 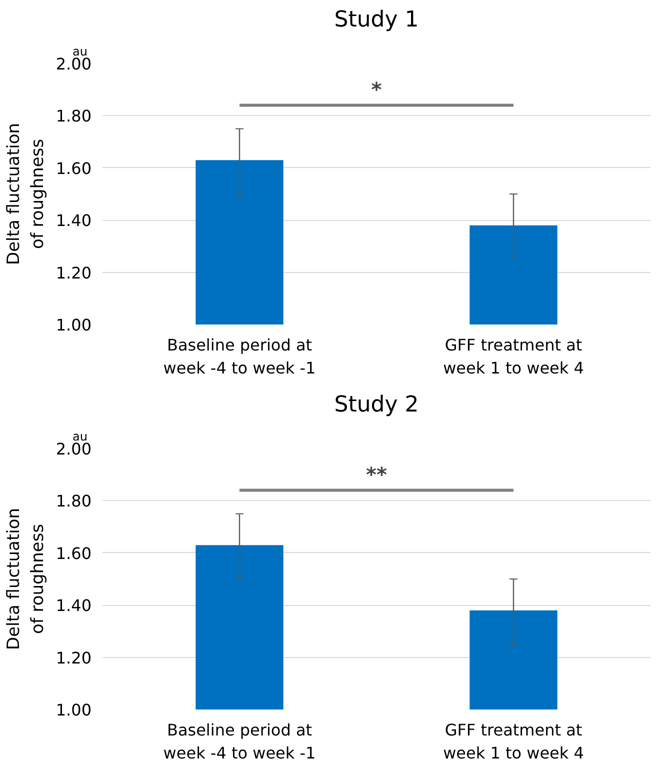 What do you see at coordinates (376, 89) in the screenshot?
I see `annotation: *` at bounding box center [376, 89].